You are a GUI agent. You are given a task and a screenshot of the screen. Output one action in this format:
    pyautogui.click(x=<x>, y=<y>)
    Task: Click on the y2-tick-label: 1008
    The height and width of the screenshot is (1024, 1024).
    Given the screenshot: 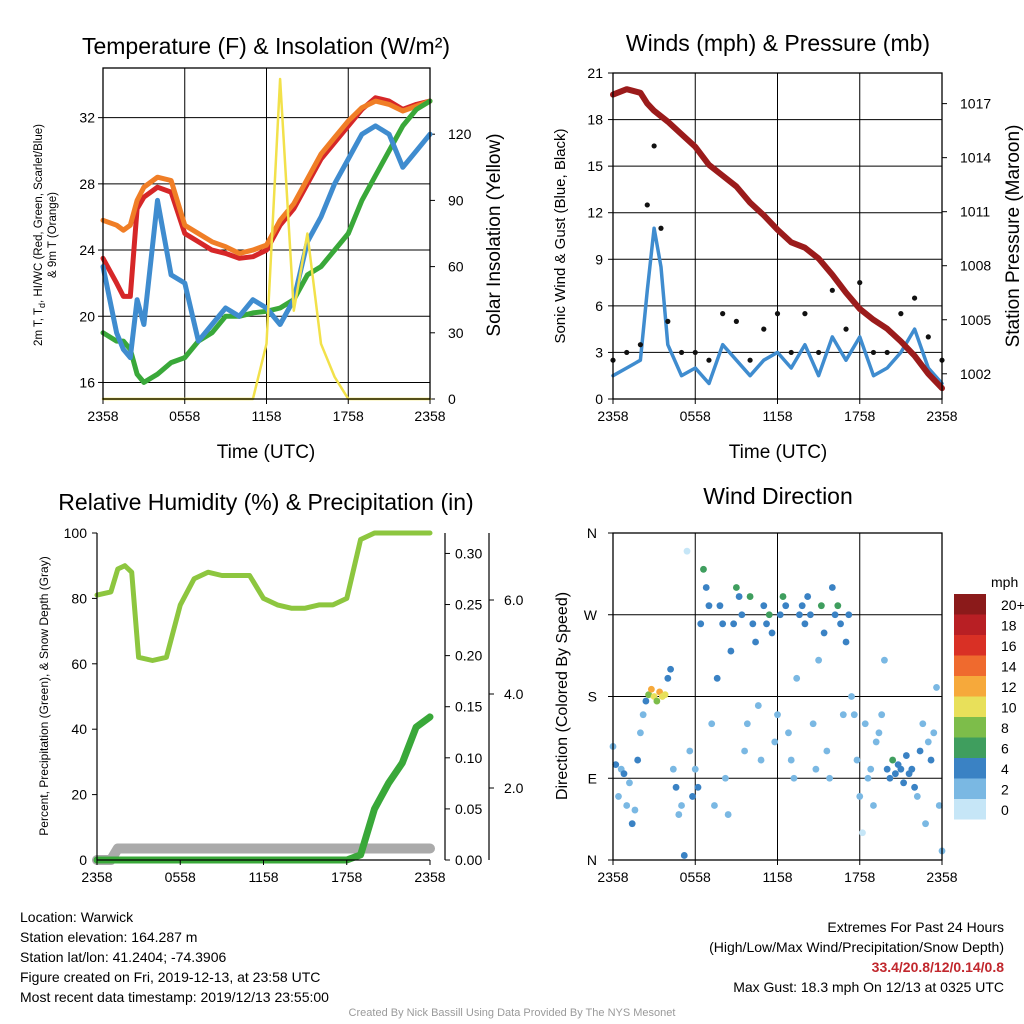 What is the action you would take?
    pyautogui.click(x=975, y=266)
    